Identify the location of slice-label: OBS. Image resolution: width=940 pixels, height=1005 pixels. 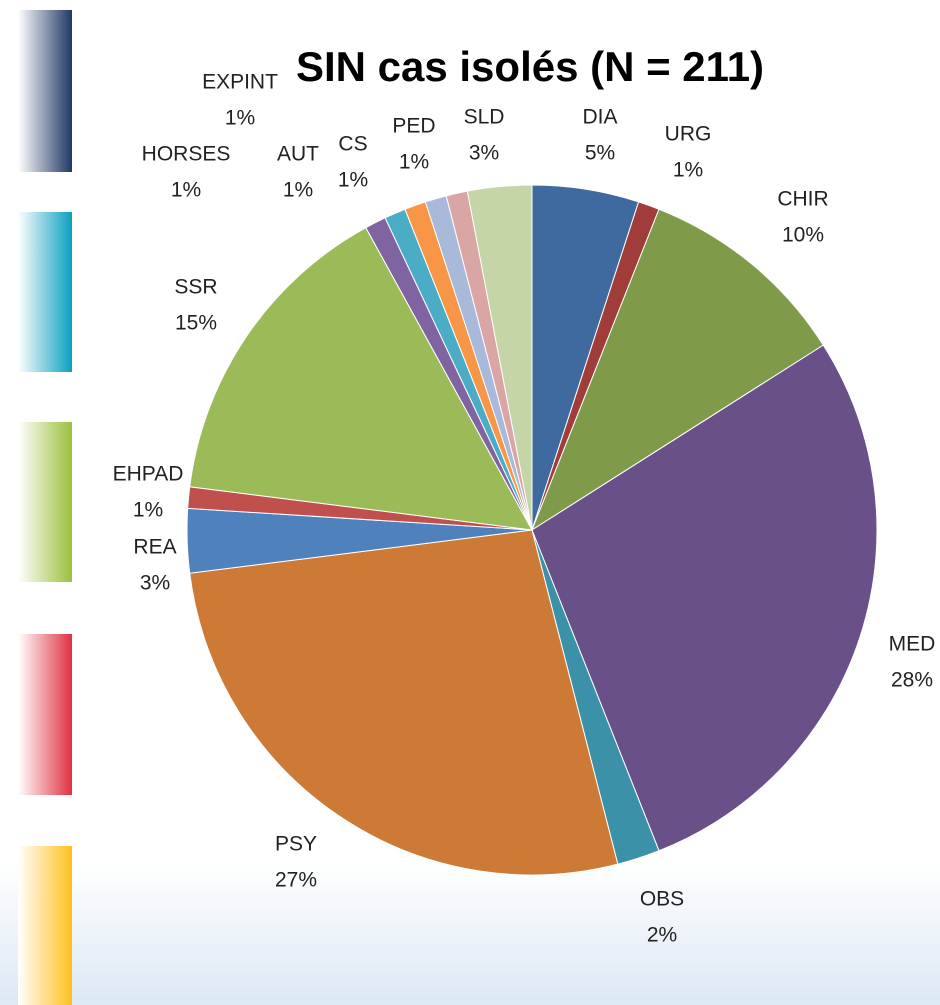
(662, 899).